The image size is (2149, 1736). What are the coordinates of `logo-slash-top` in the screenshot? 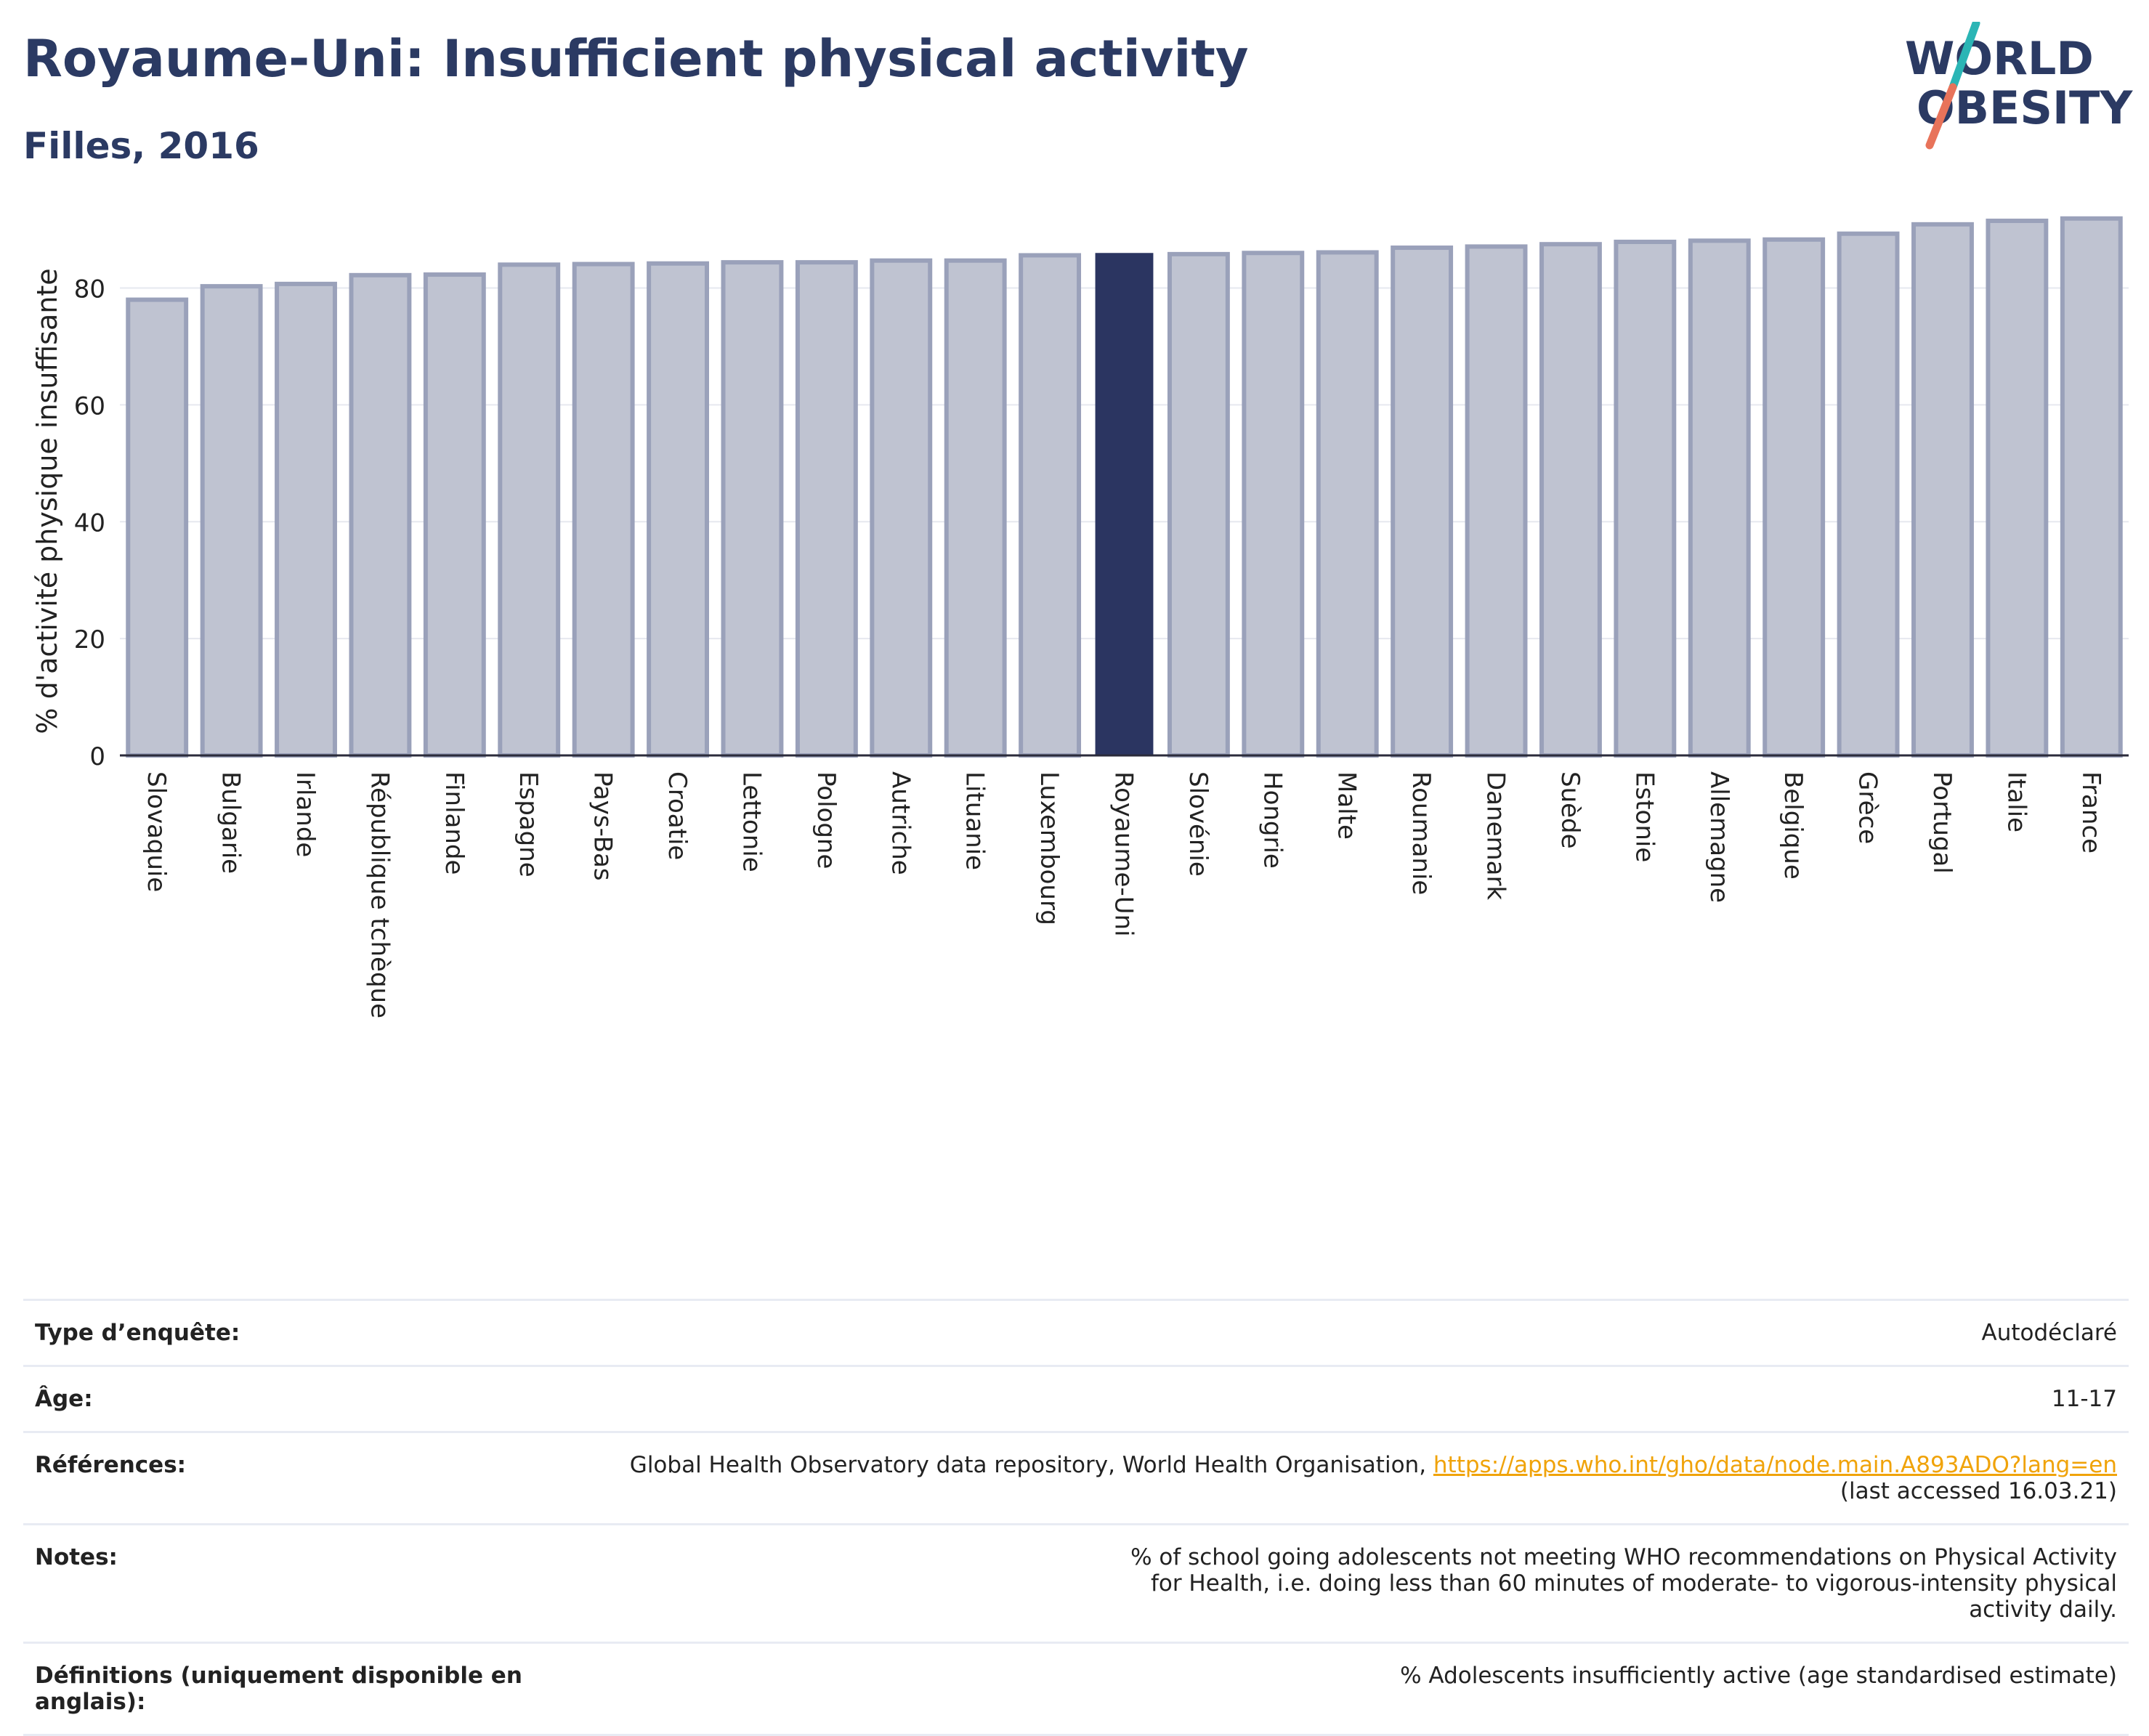 It's located at (1964, 57).